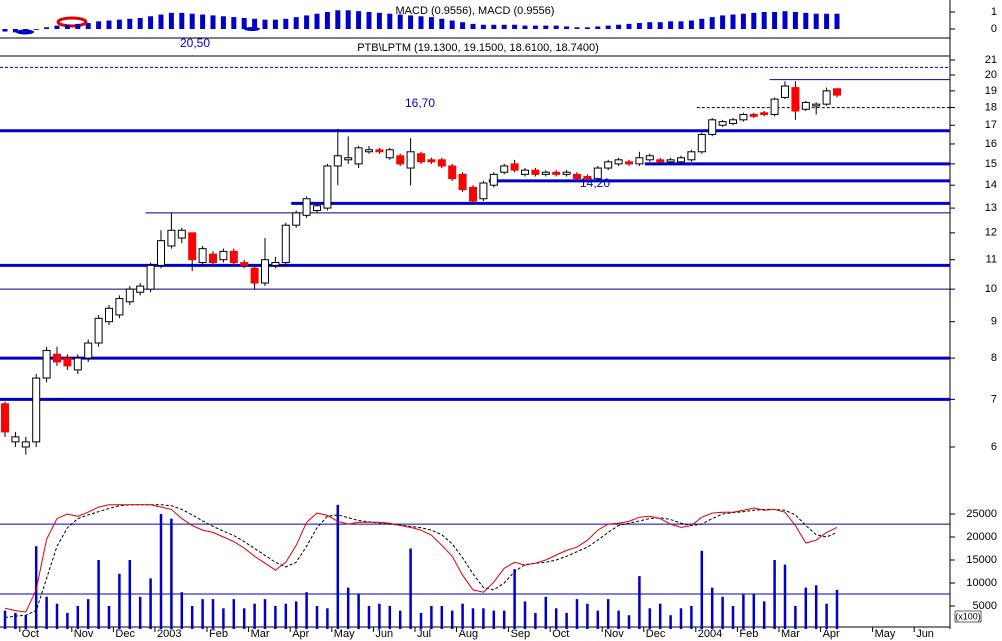 This screenshot has width=1002, height=641. I want to click on x-tick-label: Mar, so click(260, 634).